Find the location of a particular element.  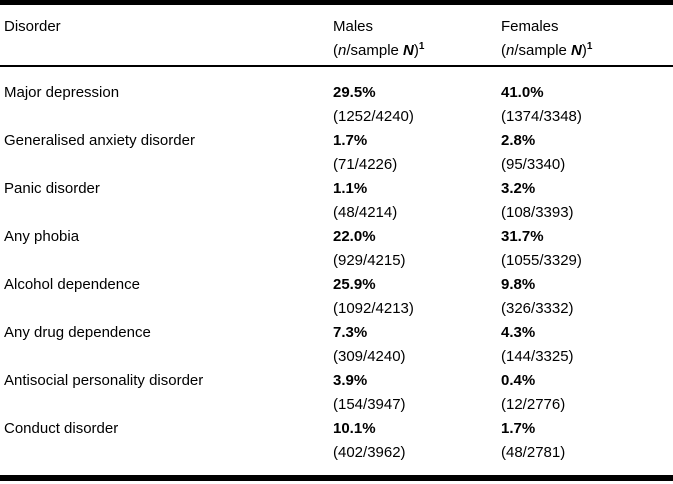

males-cell: 7.3% (309/4240) is located at coordinates (417, 345).